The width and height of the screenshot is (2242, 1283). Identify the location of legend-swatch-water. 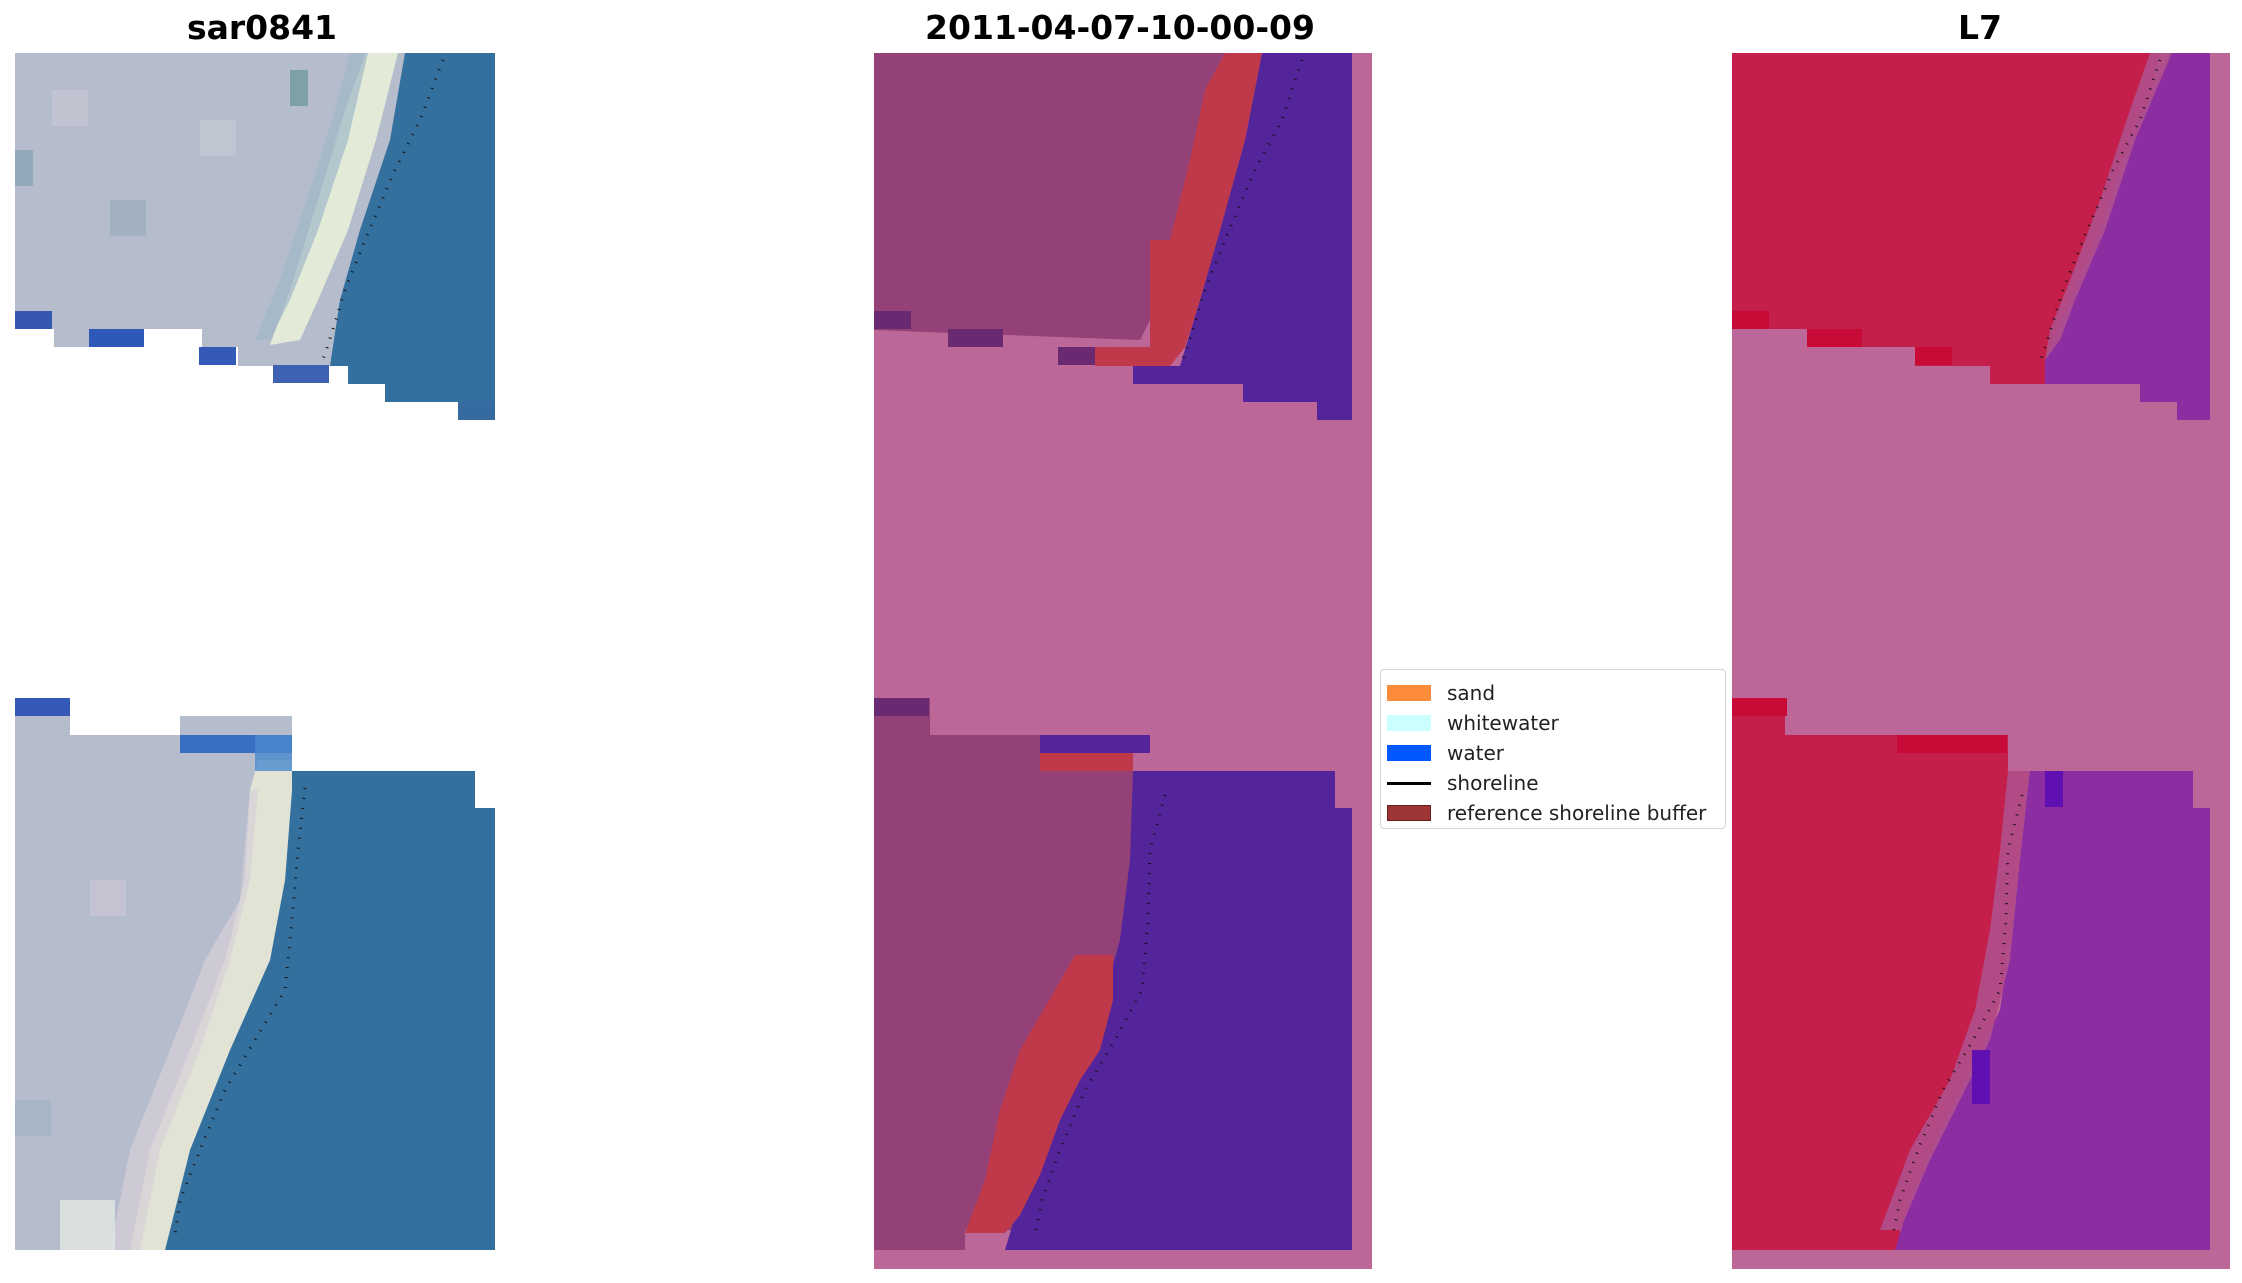
(1409, 753).